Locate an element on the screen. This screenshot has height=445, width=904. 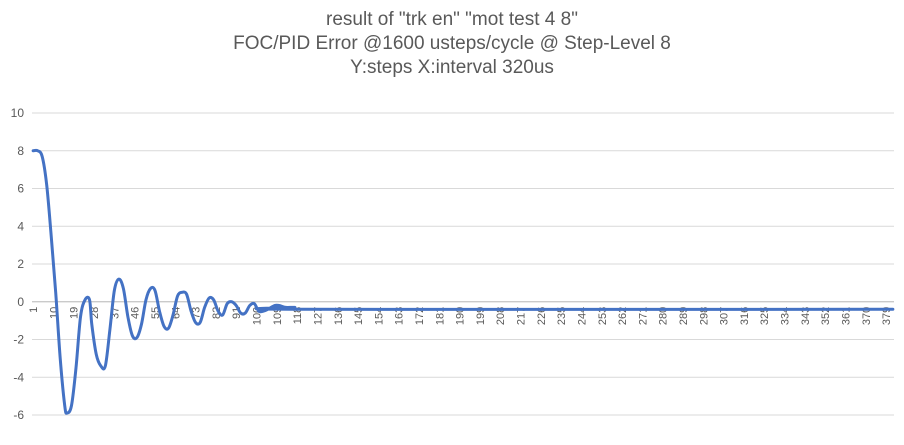
x-tick-label: 127 is located at coordinates (318, 316).